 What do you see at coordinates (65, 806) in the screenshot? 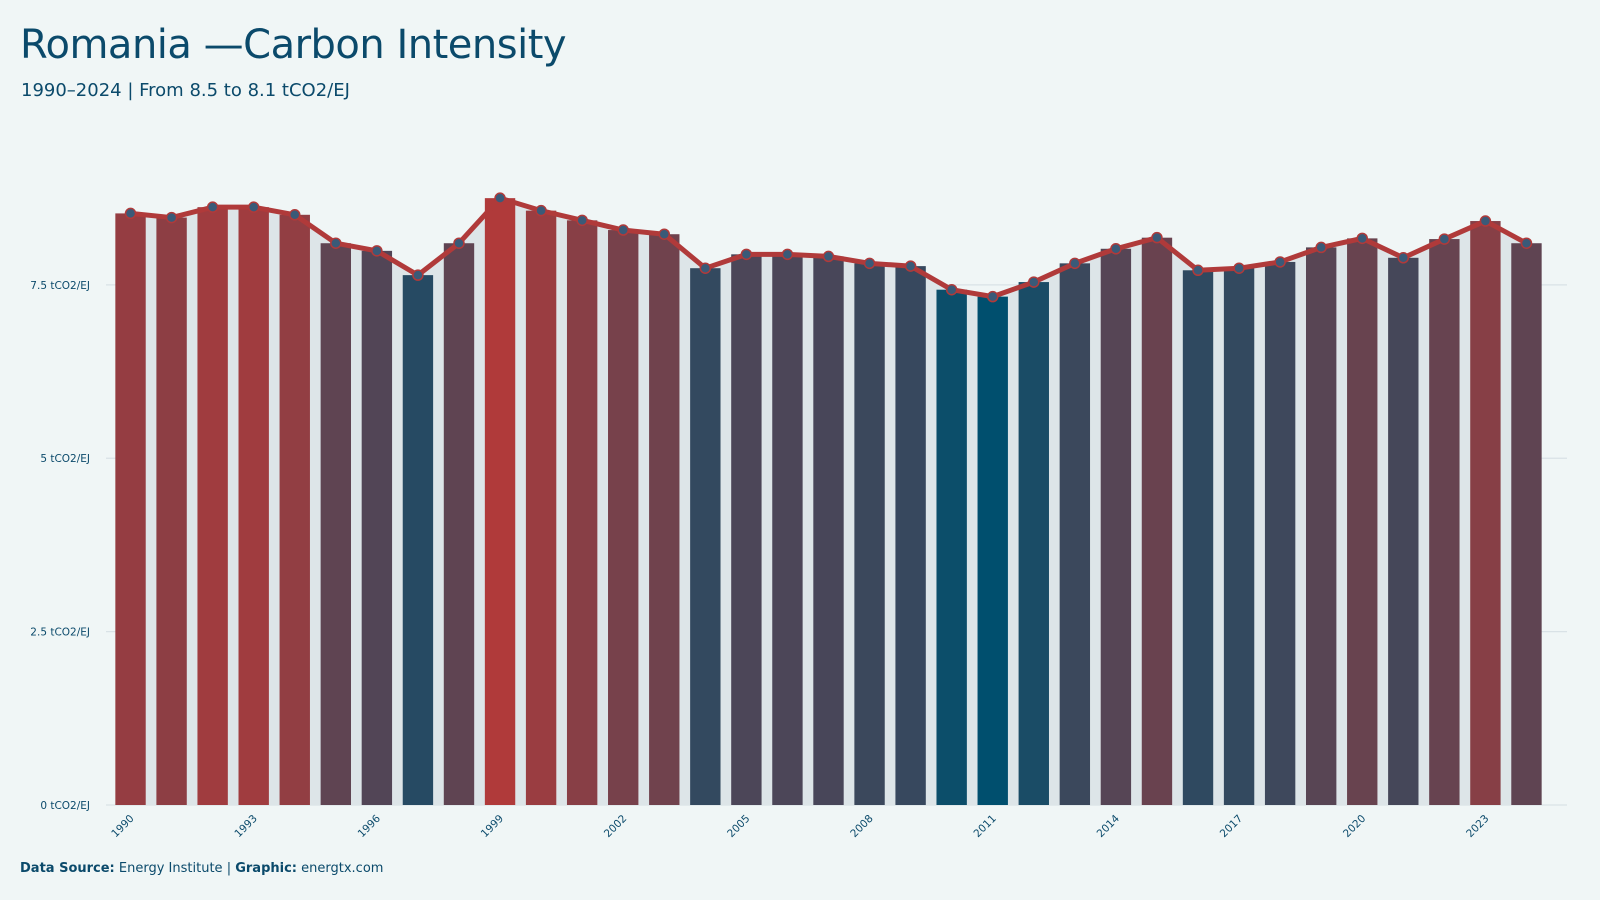
I see `y-tick-label: 0 tCO2/EJ` at bounding box center [65, 806].